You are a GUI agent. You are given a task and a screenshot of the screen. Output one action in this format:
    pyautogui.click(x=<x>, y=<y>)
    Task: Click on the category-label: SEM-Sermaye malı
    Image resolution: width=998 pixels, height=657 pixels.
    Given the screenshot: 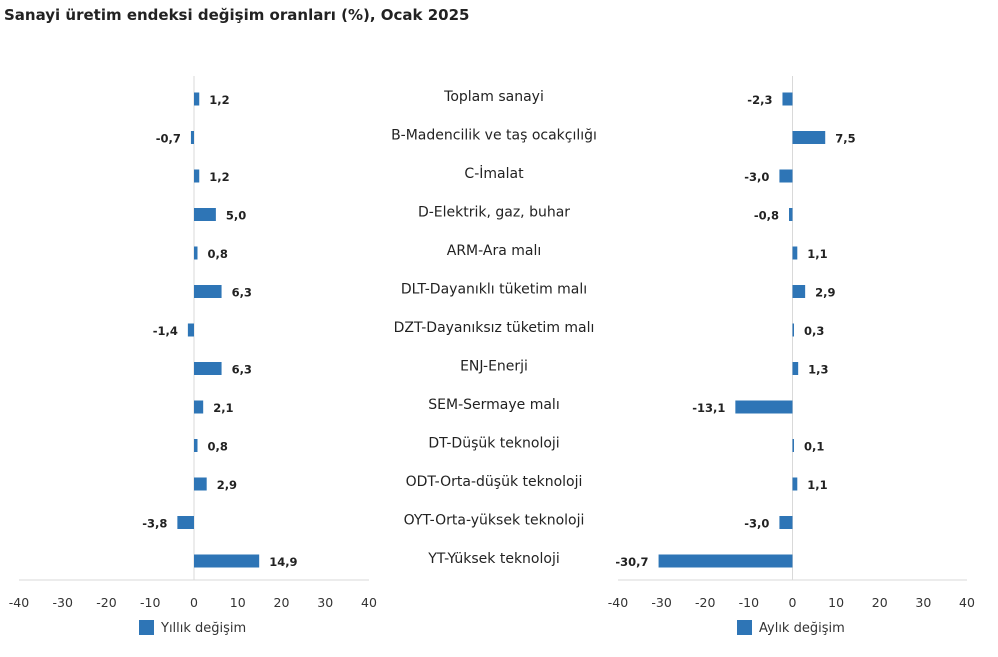 What is the action you would take?
    pyautogui.click(x=493, y=405)
    